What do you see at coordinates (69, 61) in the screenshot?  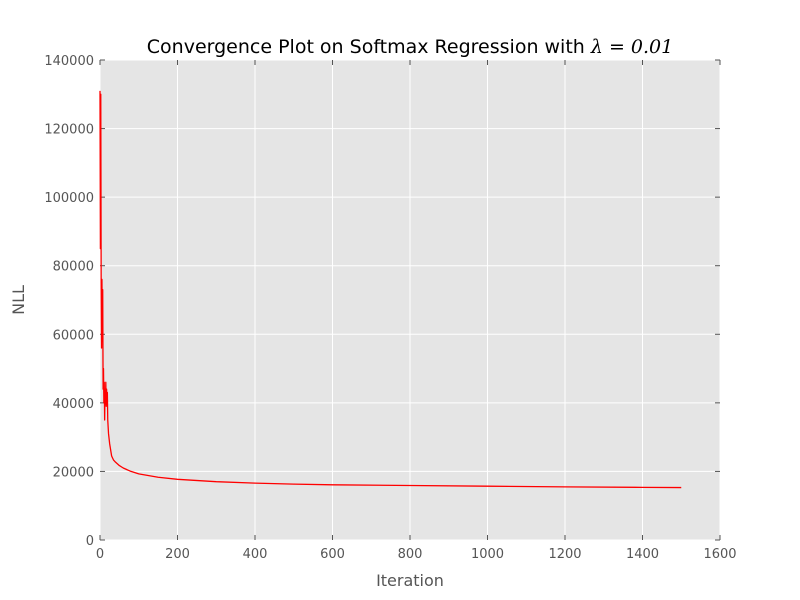 I see `y-tick-label: 140000` at bounding box center [69, 61].